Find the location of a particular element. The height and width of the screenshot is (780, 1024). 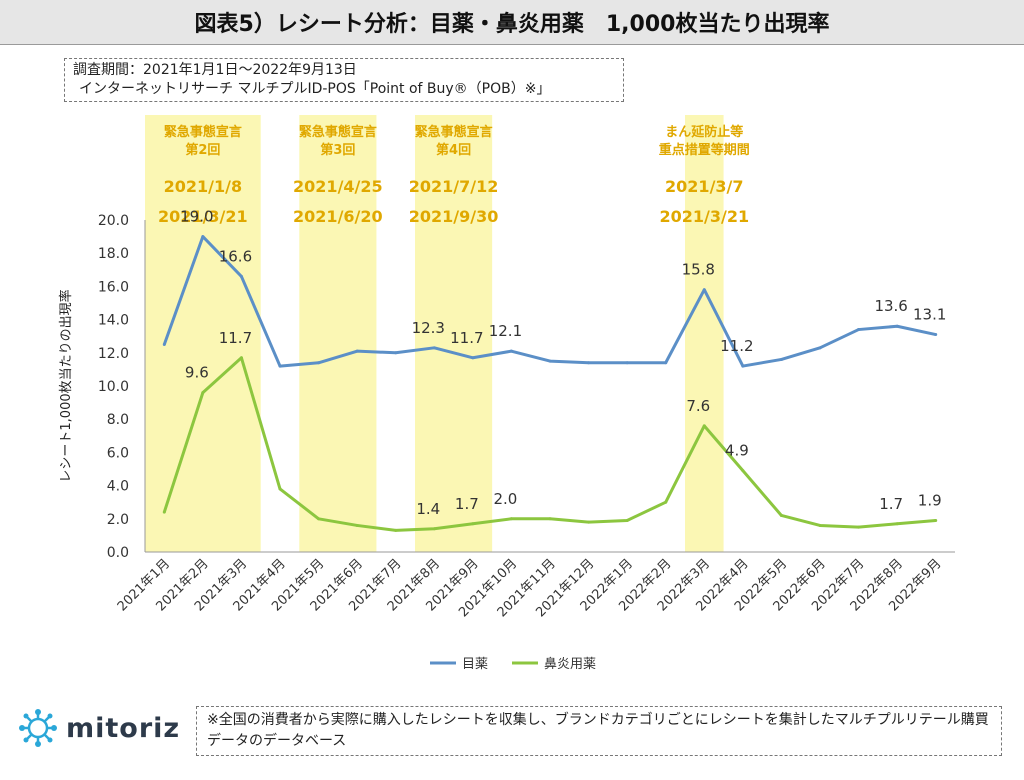

y-axis-title: レシート1,000枚当たりの出現率 is located at coordinates (66, 385).